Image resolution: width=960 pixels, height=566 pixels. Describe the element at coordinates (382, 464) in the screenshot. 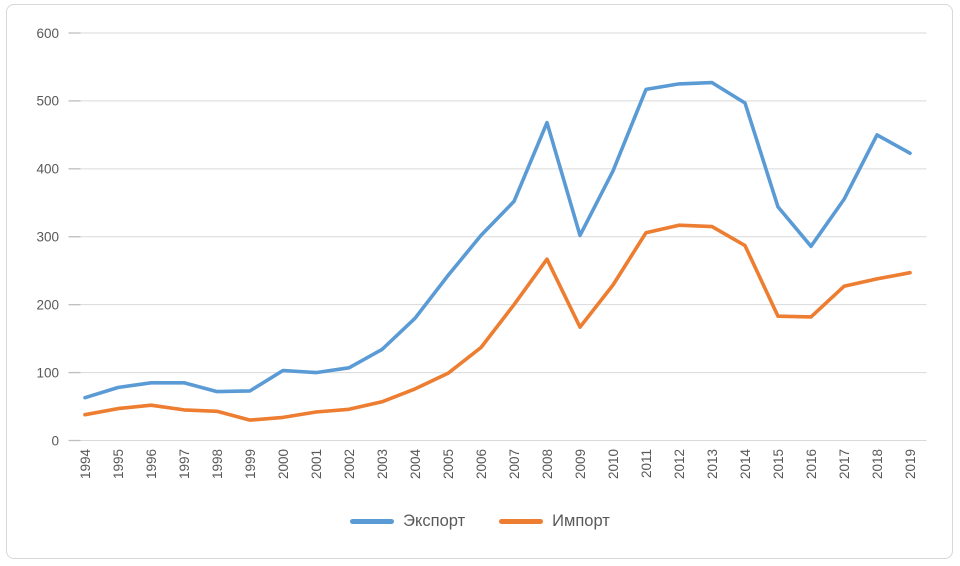

I see `x-axis-tick-label: 2003` at that location.